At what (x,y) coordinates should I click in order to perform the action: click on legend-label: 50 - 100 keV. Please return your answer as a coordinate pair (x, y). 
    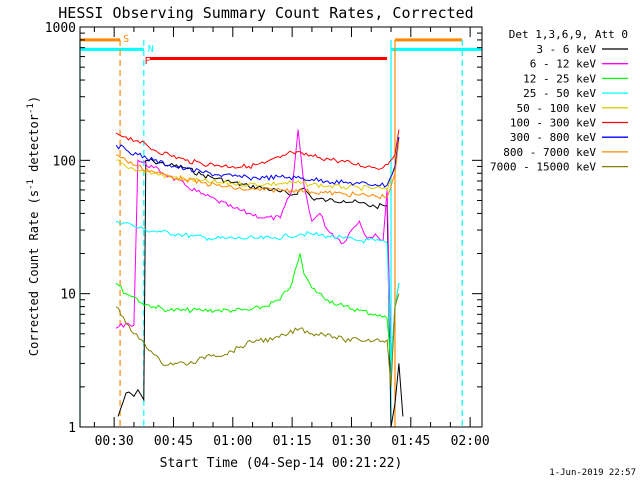
    Looking at the image, I should click on (557, 108).